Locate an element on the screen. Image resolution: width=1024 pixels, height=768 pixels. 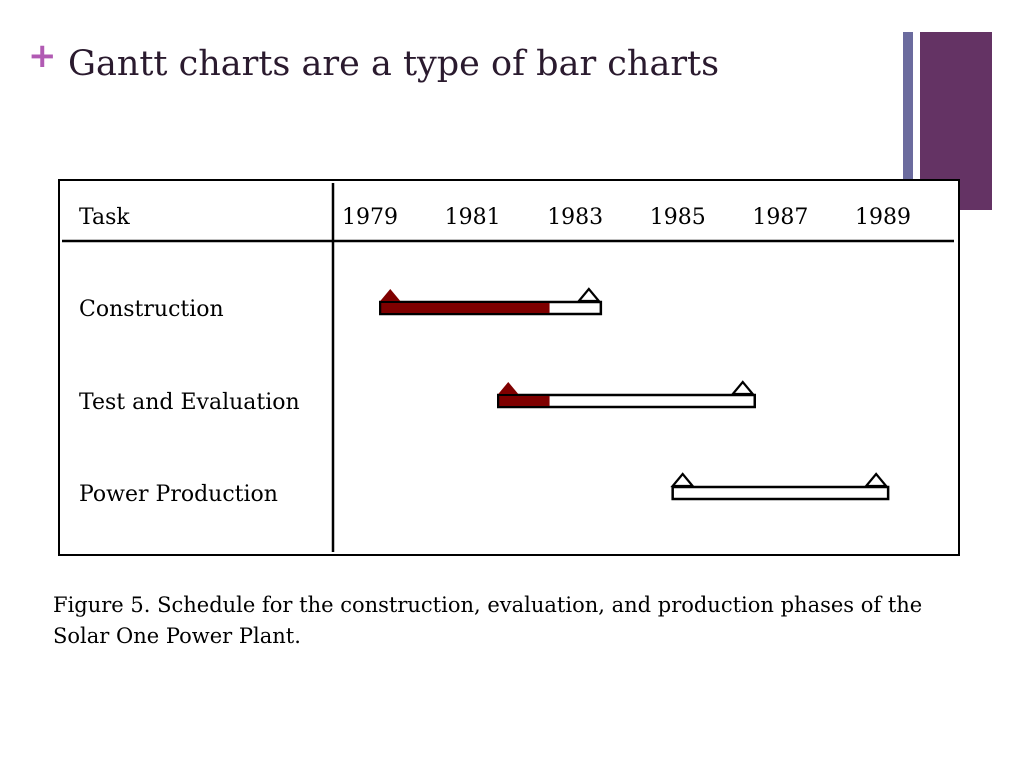
task-label: Power Production is located at coordinates (178, 494).